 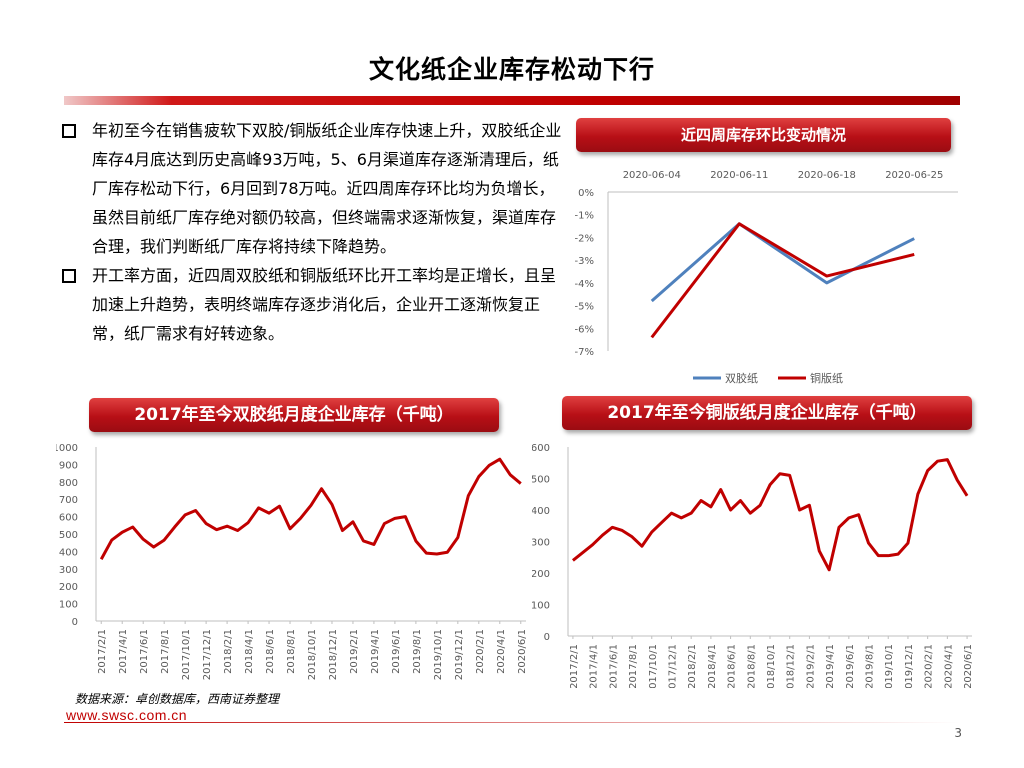 I want to click on chart-title: 2017年至今双胶纸月度企业库存（千吨）, so click(x=294, y=415).